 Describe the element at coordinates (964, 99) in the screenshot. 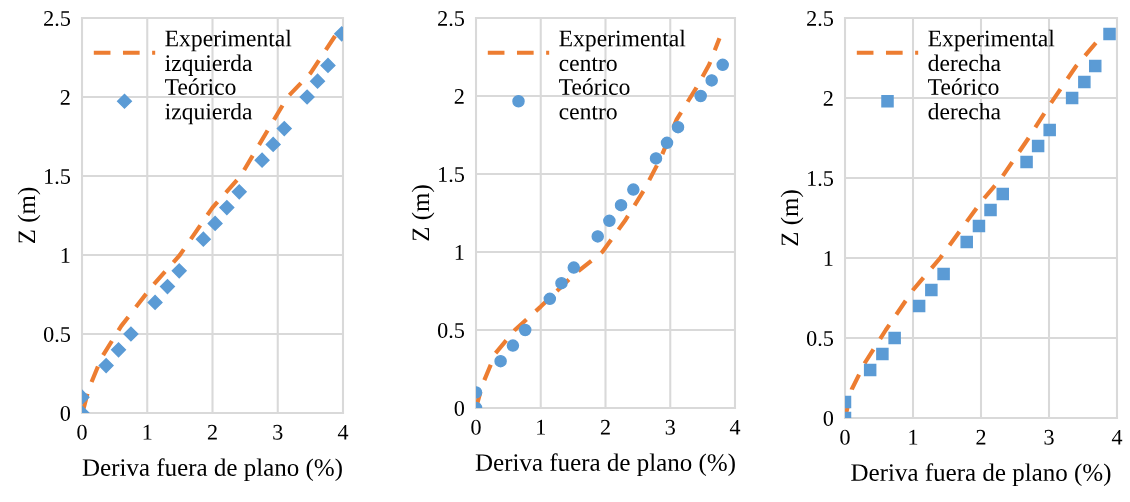

I see `legend-label: Teórico derecha` at that location.